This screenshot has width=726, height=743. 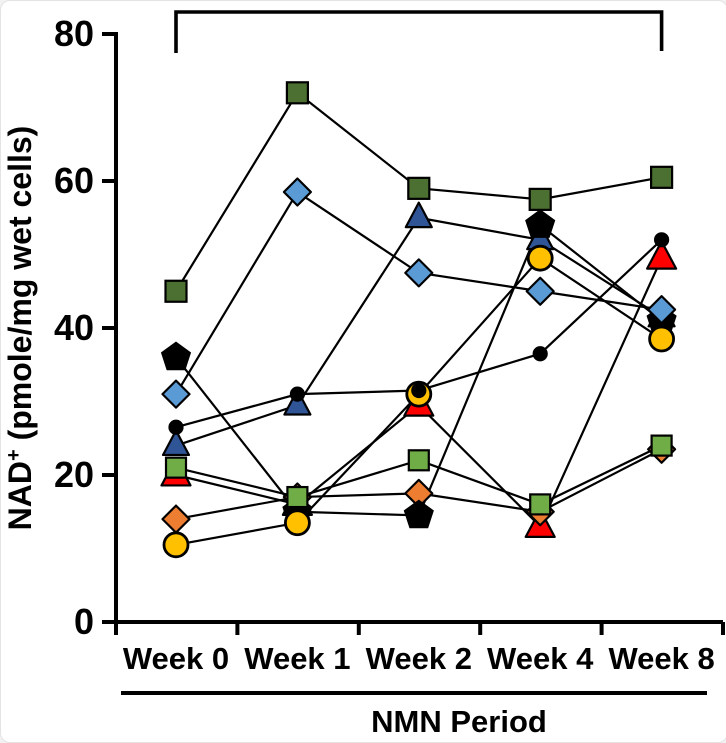 I want to click on y-tick-label: 0, so click(x=84, y=621).